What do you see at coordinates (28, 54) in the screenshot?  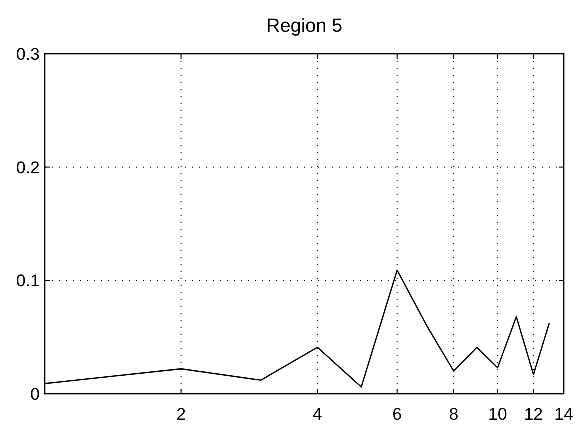 I see `y-tick-label: 0.3` at bounding box center [28, 54].